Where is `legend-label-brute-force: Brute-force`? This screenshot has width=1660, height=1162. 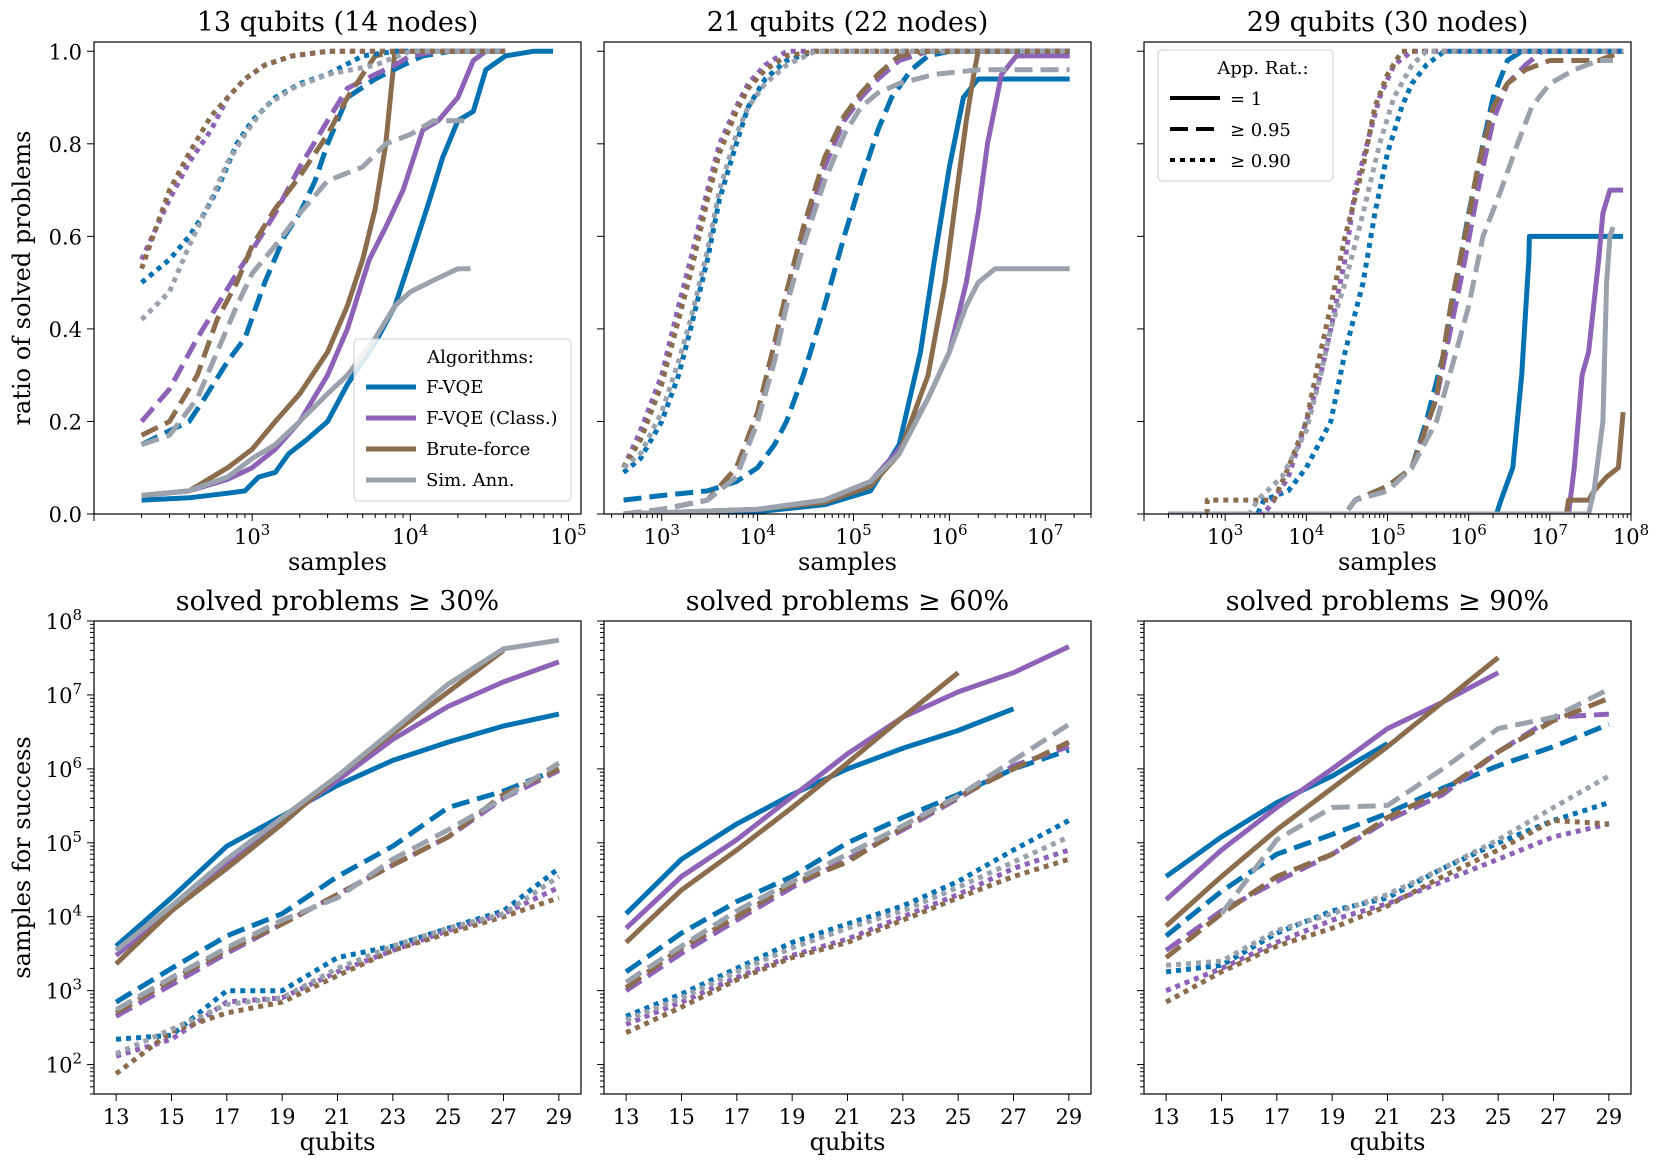
legend-label-brute-force: Brute-force is located at coordinates (478, 449).